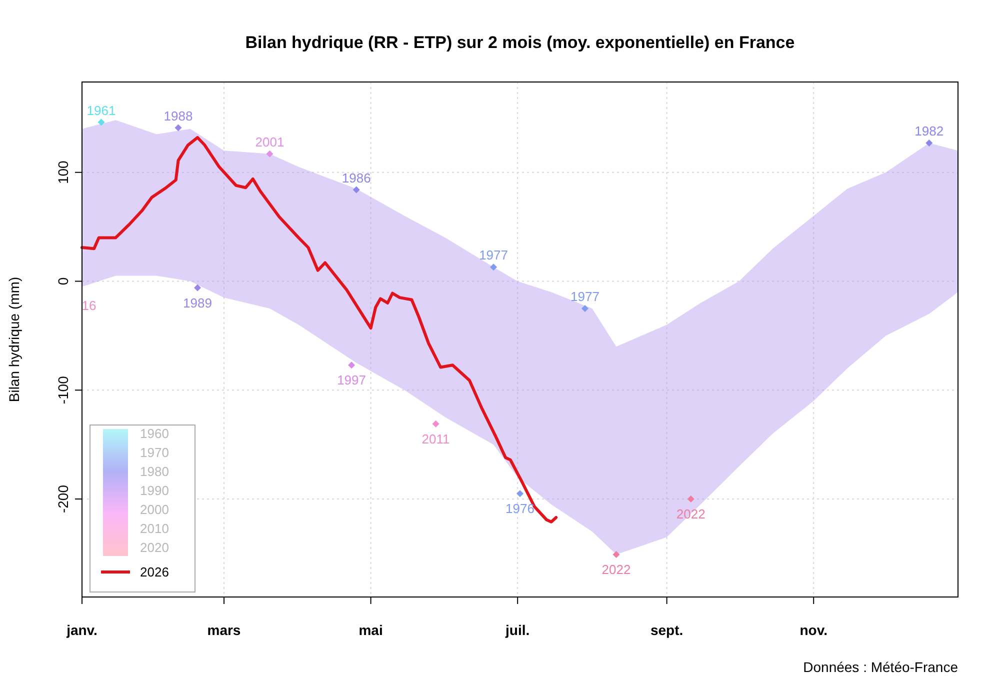 This screenshot has height=699, width=1000. Describe the element at coordinates (517, 630) in the screenshot. I see `x-tick-label: juil.` at that location.